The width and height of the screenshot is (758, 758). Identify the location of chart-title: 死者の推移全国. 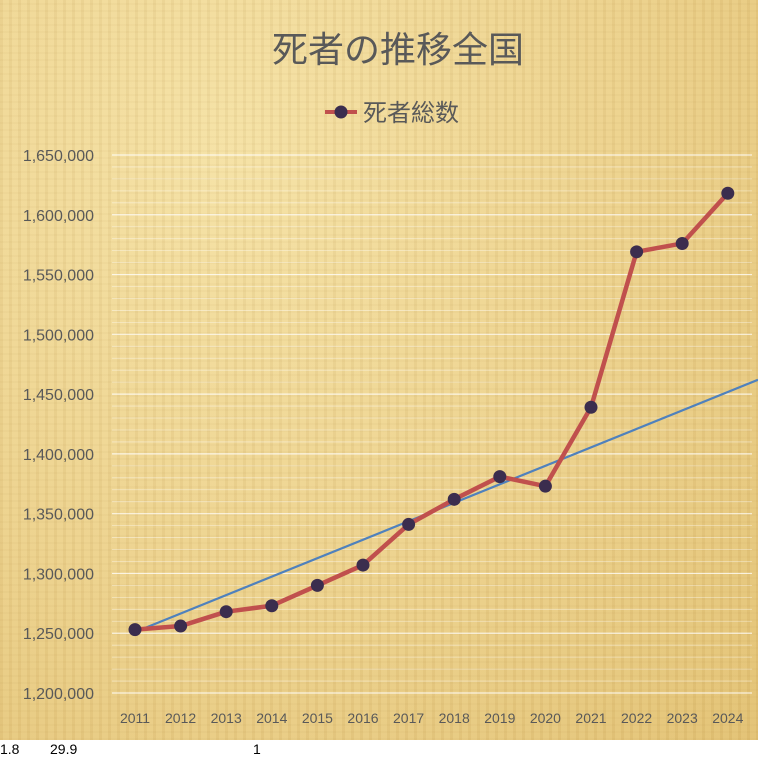
(398, 50).